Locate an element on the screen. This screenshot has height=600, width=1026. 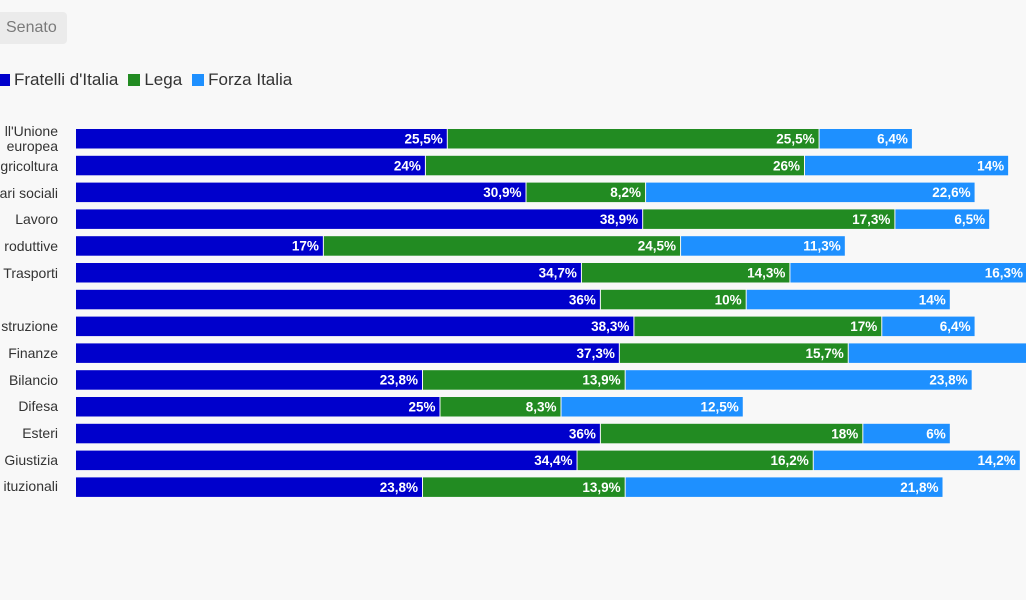
category-label: Giustizia is located at coordinates (31, 460).